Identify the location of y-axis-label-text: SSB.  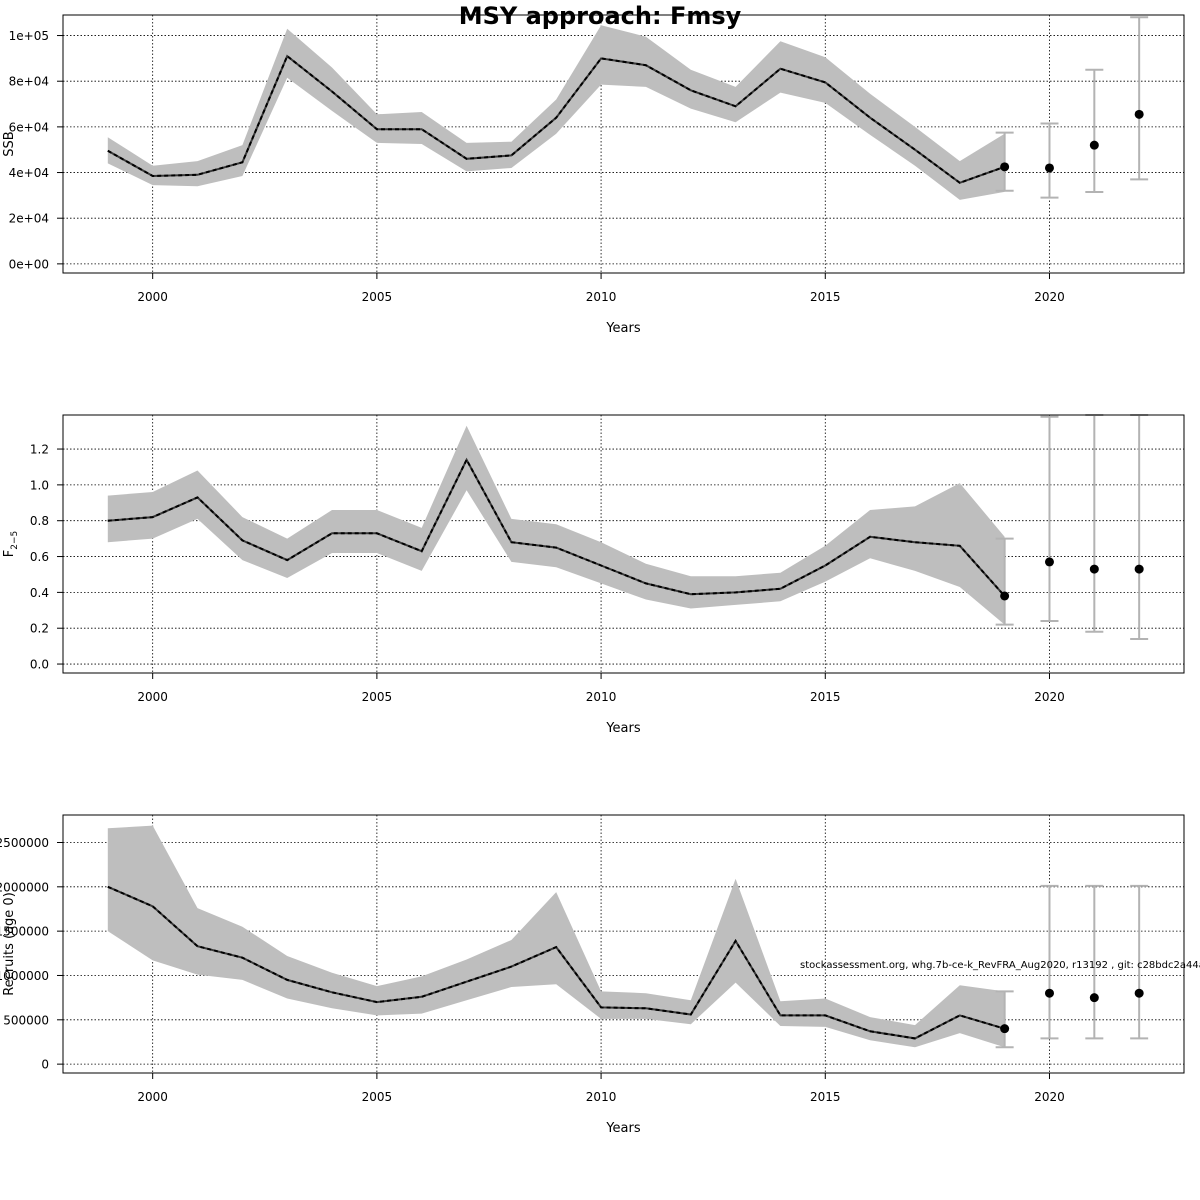
(9, 143).